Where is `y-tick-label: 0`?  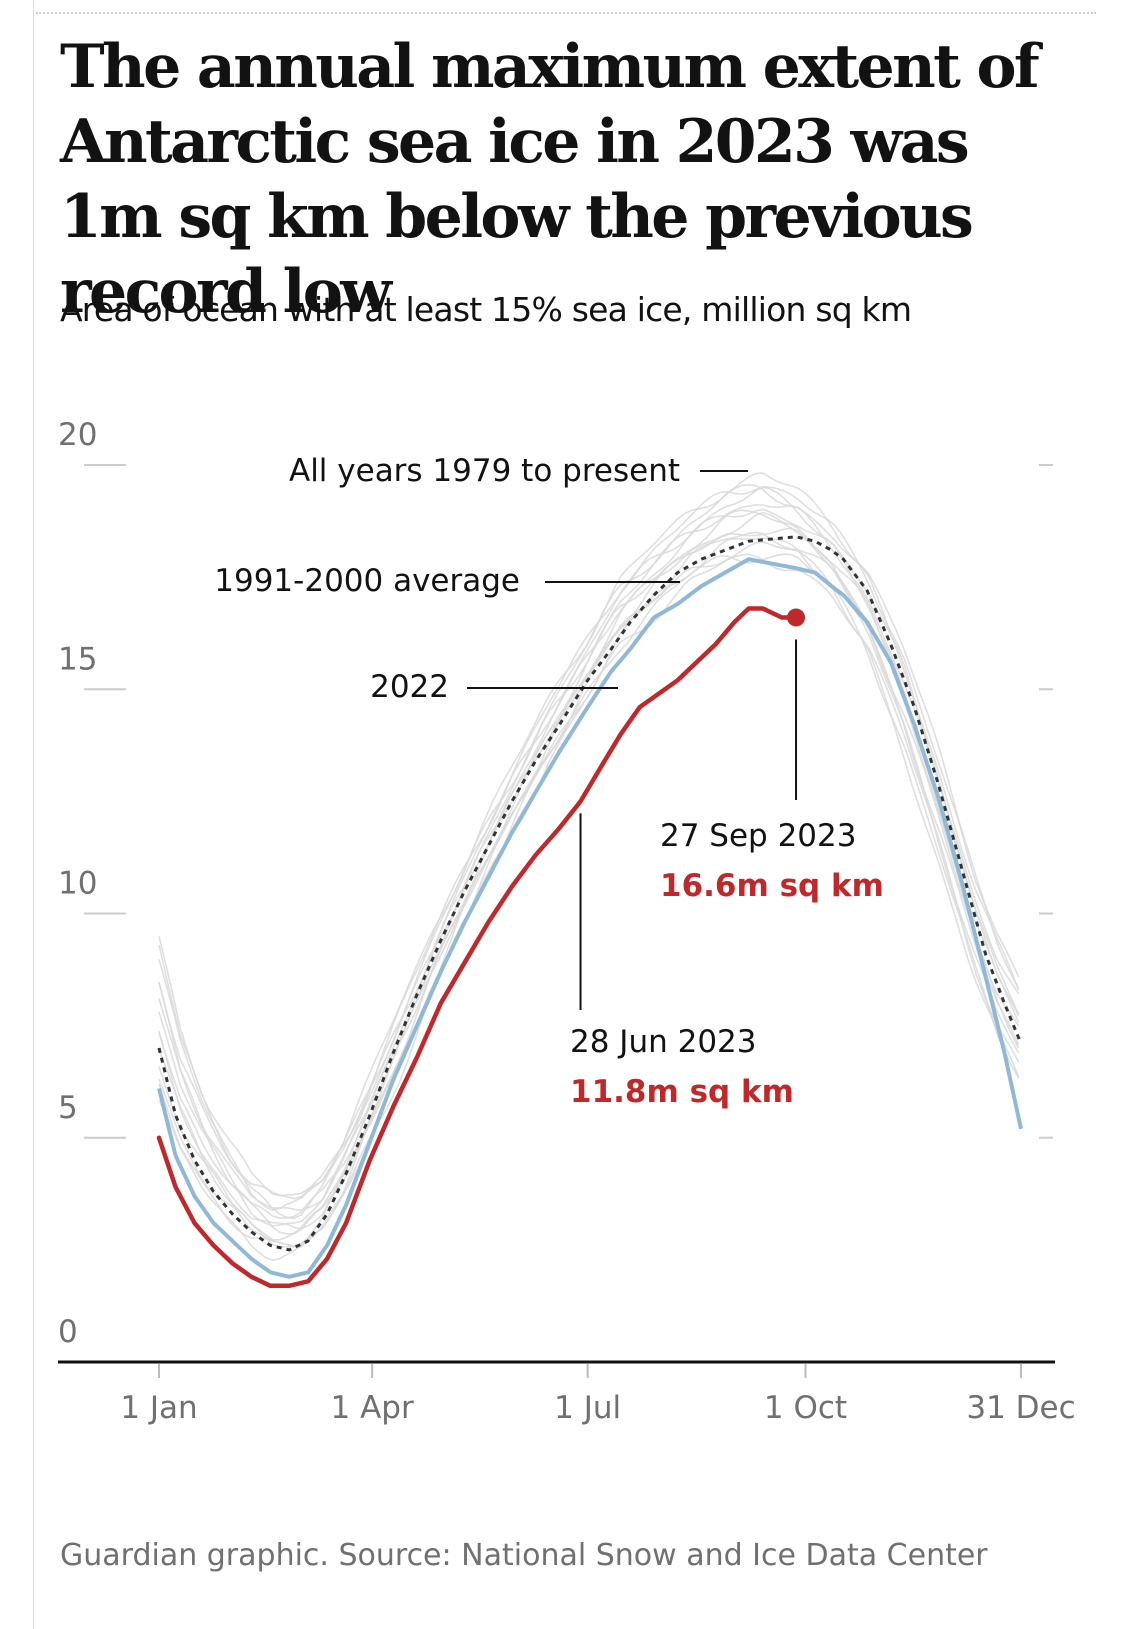
y-tick-label: 0 is located at coordinates (68, 1332).